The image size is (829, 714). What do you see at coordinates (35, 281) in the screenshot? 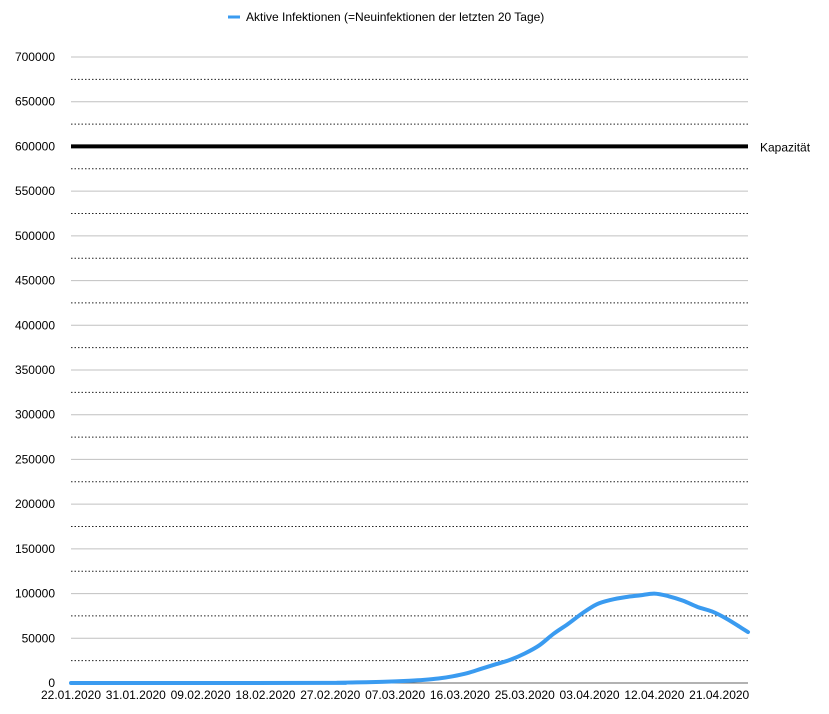
I see `y-tick-label: 450000` at bounding box center [35, 281].